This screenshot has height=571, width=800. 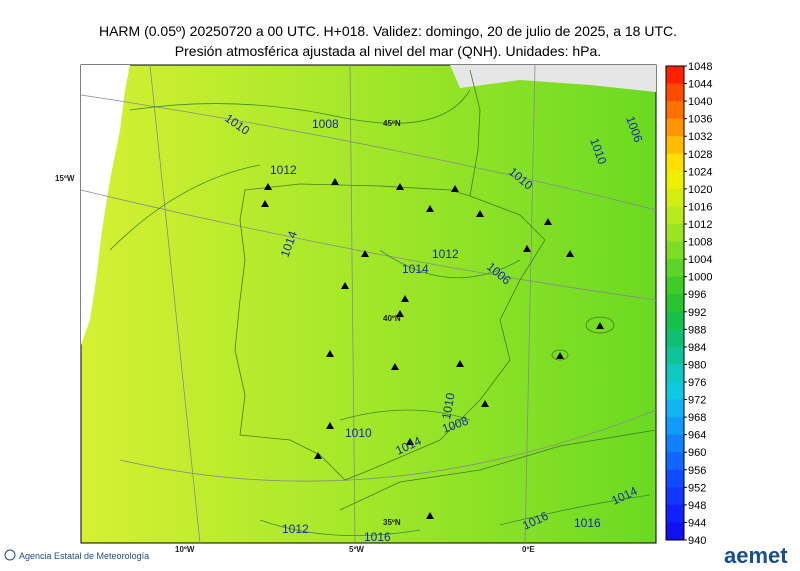 What do you see at coordinates (700, 85) in the screenshot?
I see `colorbar-label: 1044` at bounding box center [700, 85].